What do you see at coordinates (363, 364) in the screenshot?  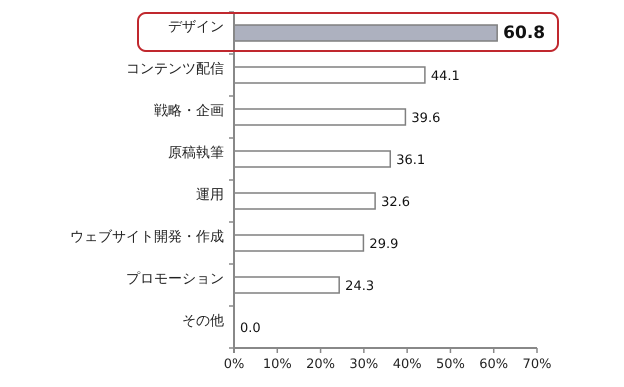 I see `x-tick-label: 30%` at bounding box center [363, 364].